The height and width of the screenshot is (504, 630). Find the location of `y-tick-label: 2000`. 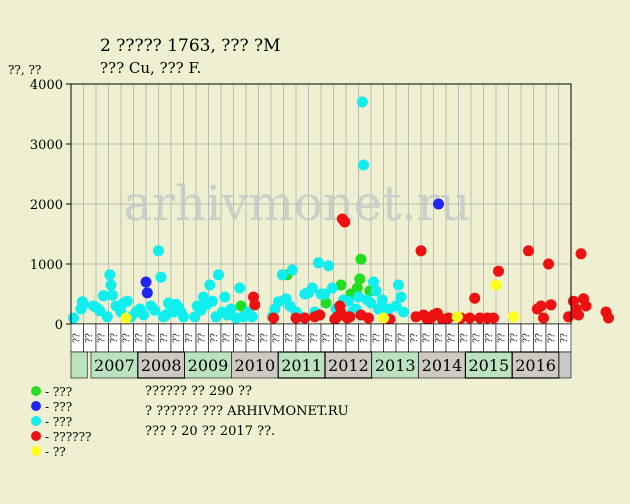

y-tick-label: 2000 is located at coordinates (46, 205).